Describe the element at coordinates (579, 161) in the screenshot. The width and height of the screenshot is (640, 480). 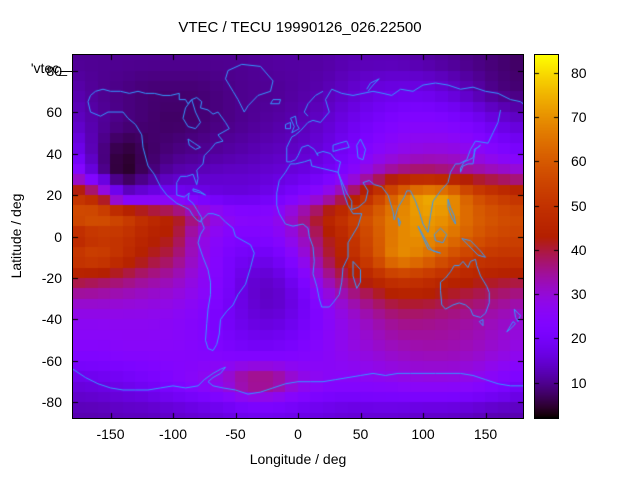
I see `colorbar-tick-label: 60` at that location.